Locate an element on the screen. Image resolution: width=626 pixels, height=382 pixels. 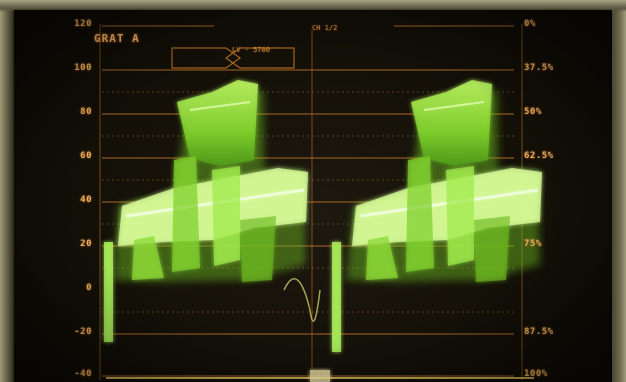
scale-right-50: 50% is located at coordinates (533, 112).